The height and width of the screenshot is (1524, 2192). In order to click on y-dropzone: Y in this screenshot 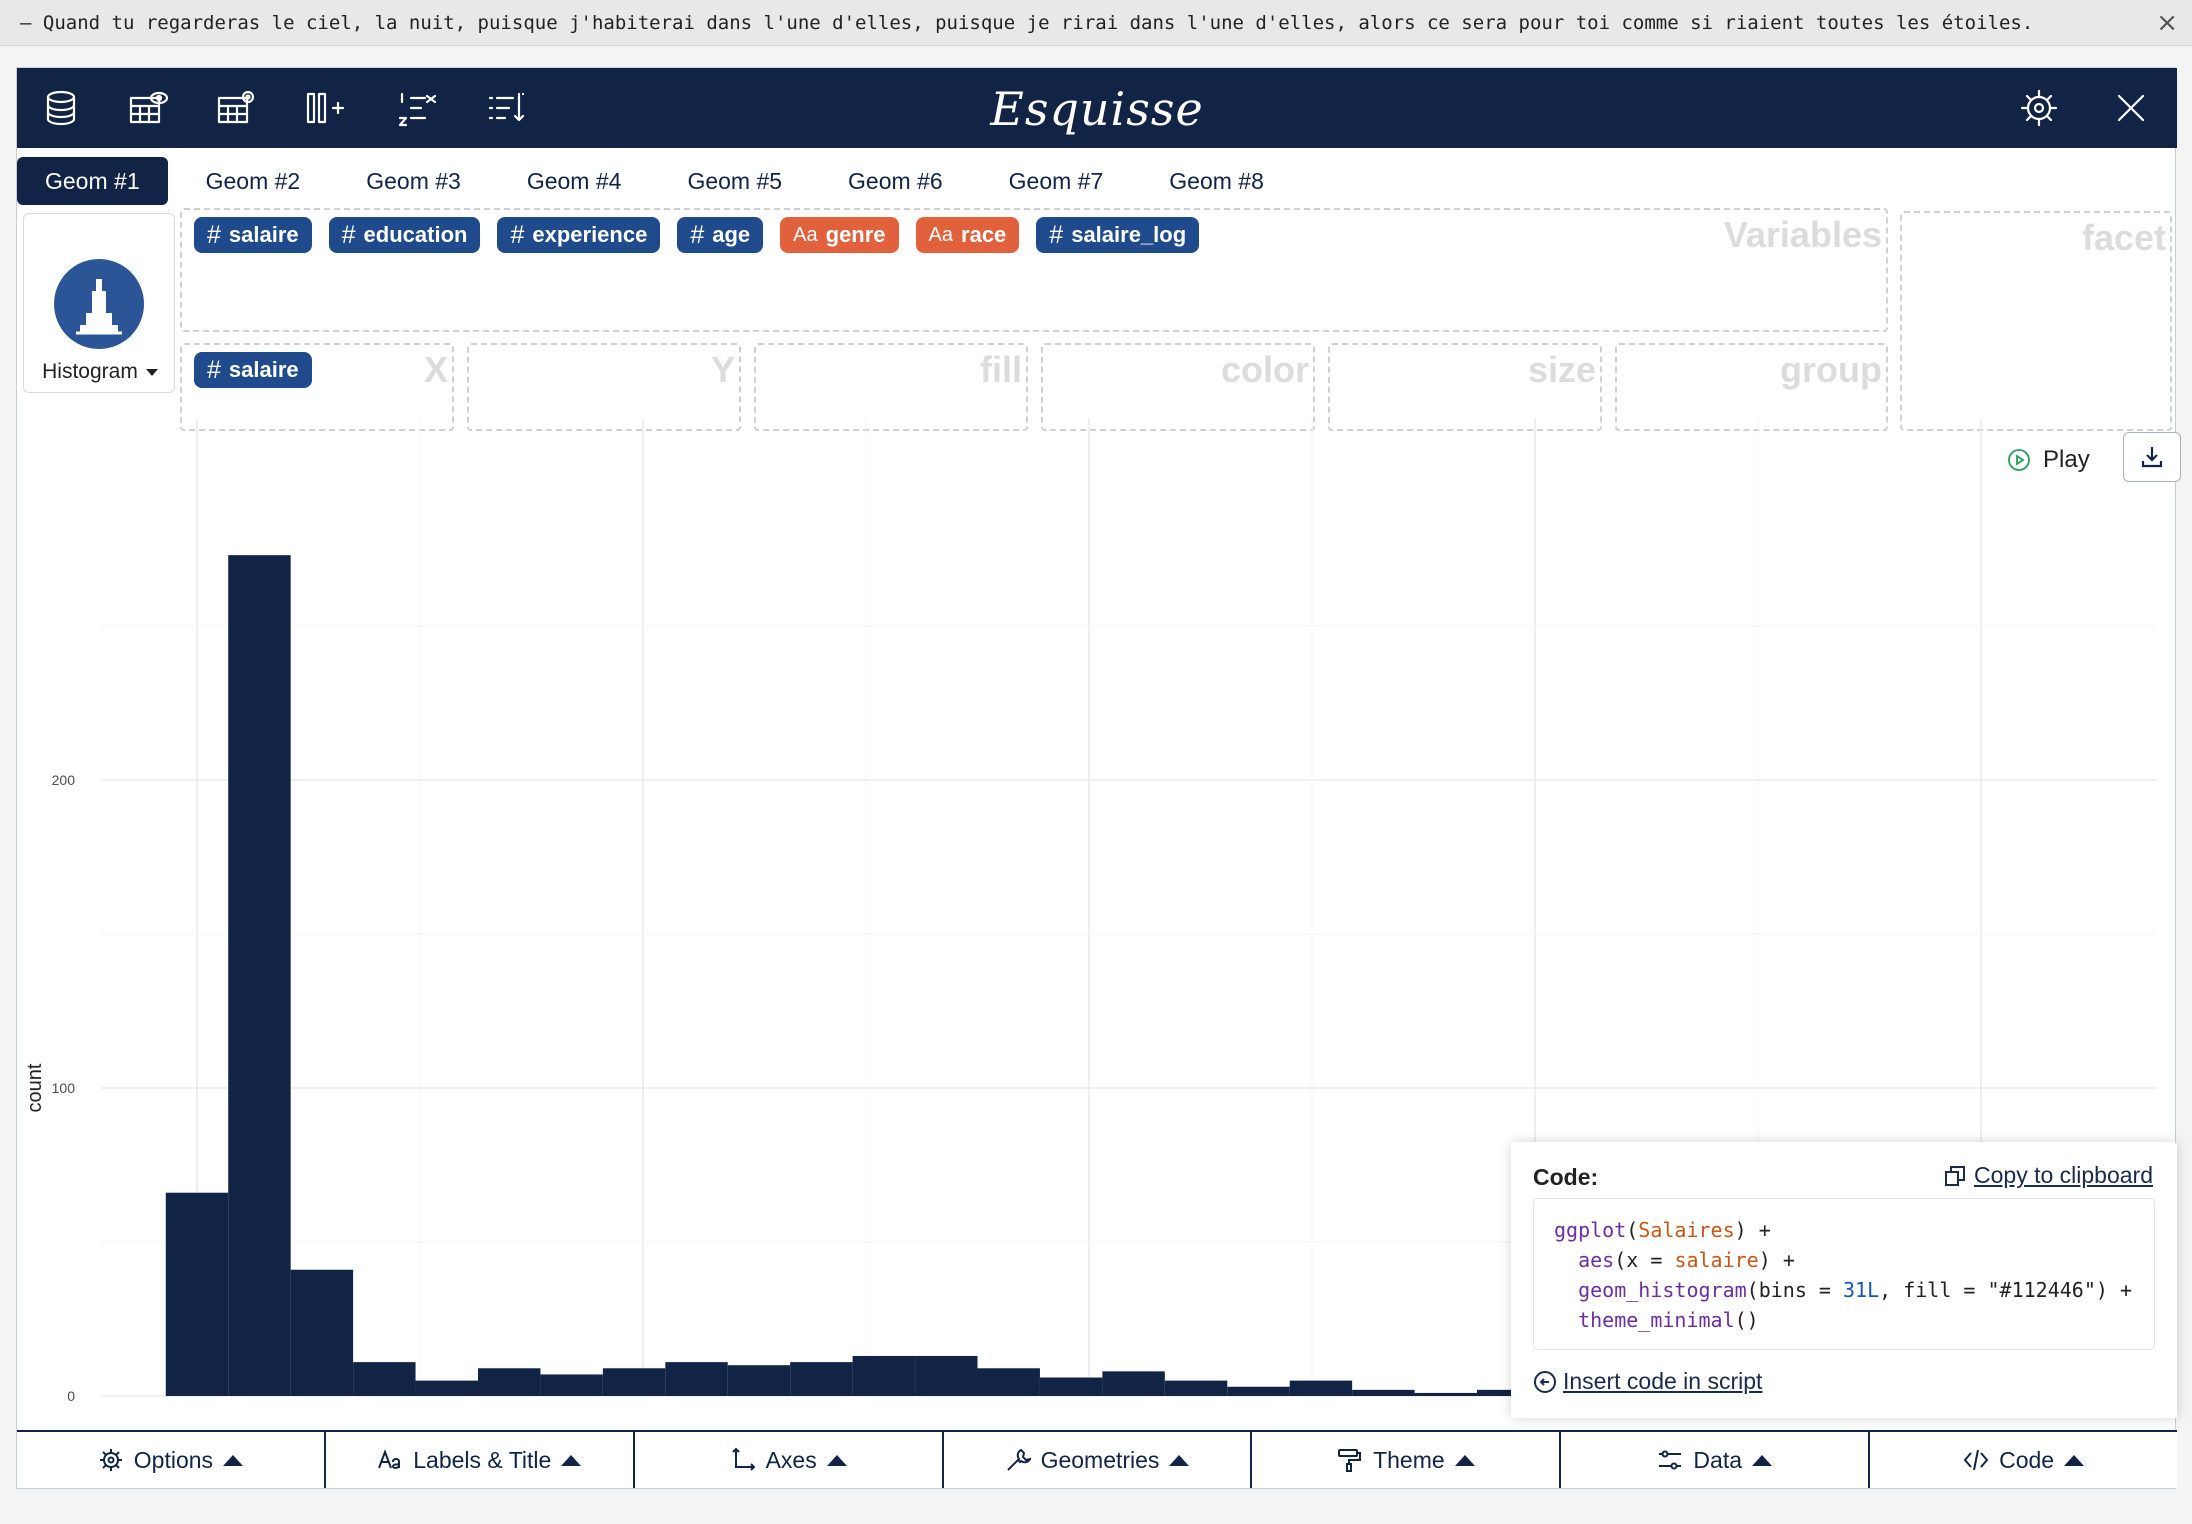, I will do `click(604, 387)`.